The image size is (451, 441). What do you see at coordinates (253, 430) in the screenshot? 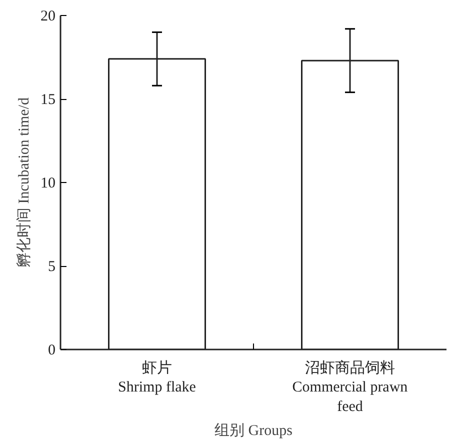
I see `x-axis-title: 组别 Groups` at bounding box center [253, 430].